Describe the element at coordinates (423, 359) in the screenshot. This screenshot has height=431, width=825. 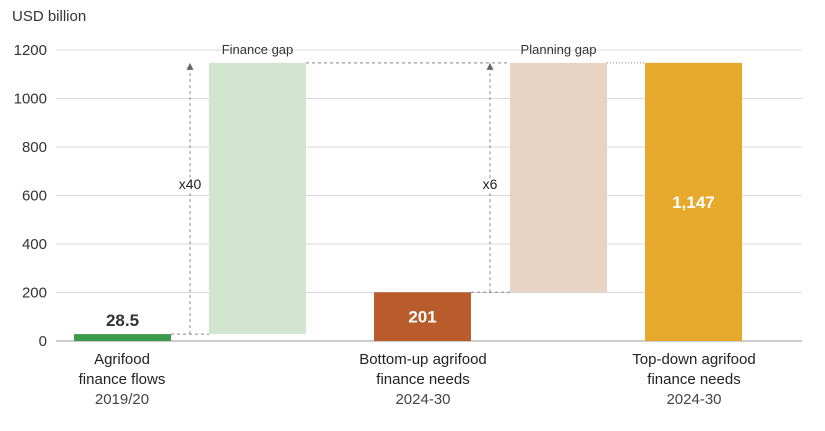
I see `category-label-line: Bottom-up agrifood` at that location.